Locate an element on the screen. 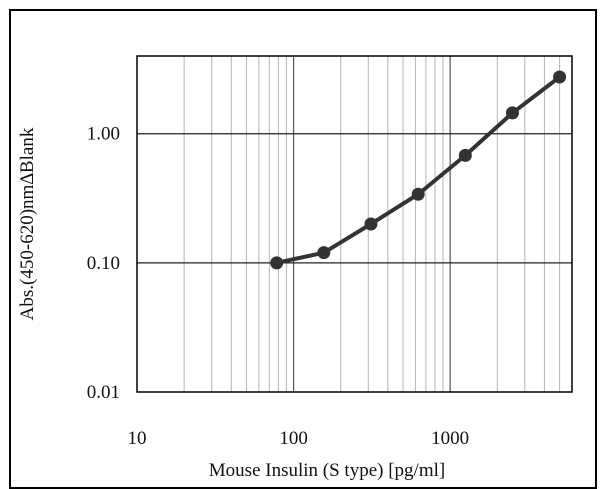  x-tick-label: 1000 is located at coordinates (450, 438).